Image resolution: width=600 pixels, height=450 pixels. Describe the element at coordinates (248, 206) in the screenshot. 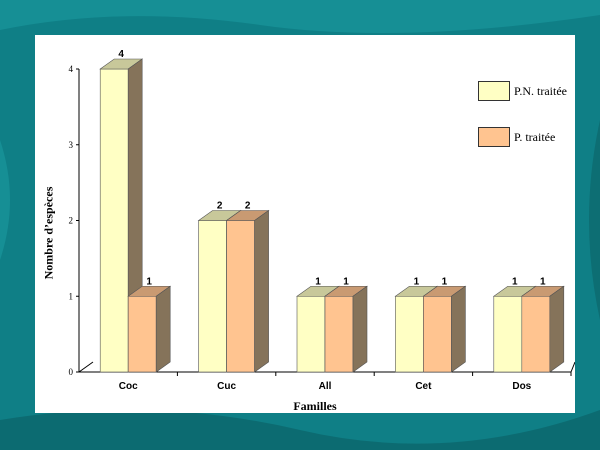

I see `data-label-cuc-s2: 2` at that location.